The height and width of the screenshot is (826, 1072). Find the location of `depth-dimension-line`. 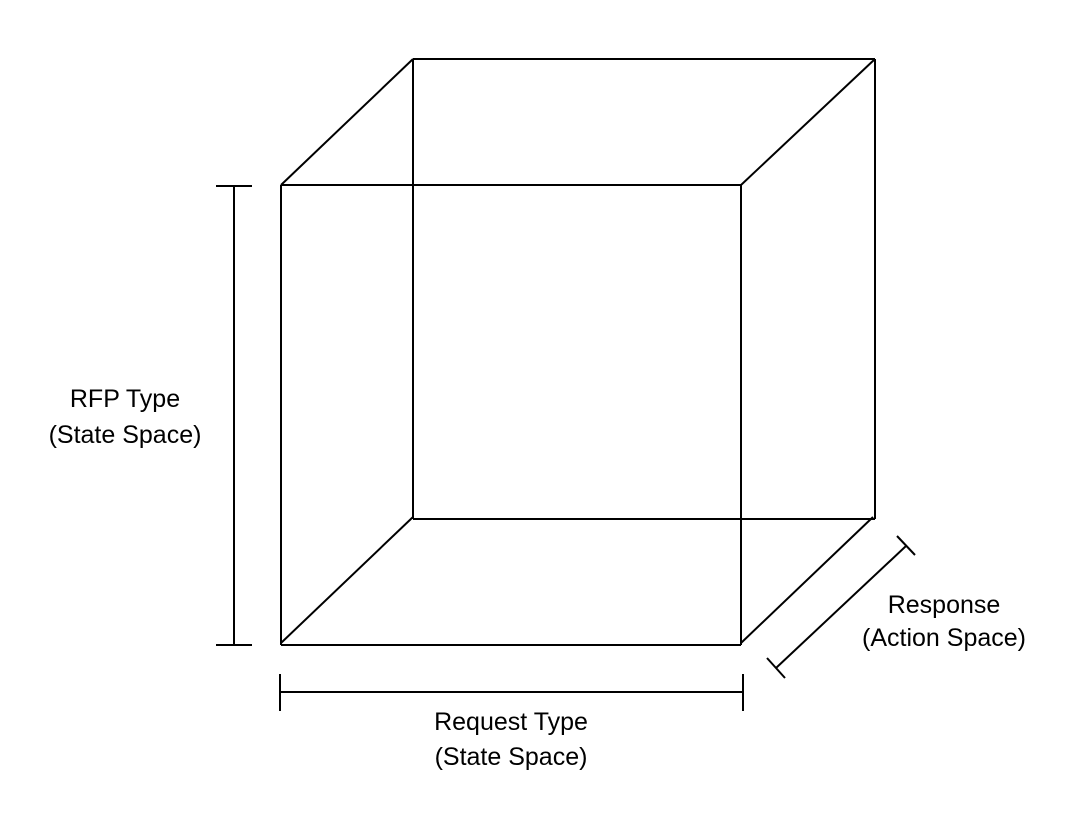

depth-dimension-line is located at coordinates (841, 607).